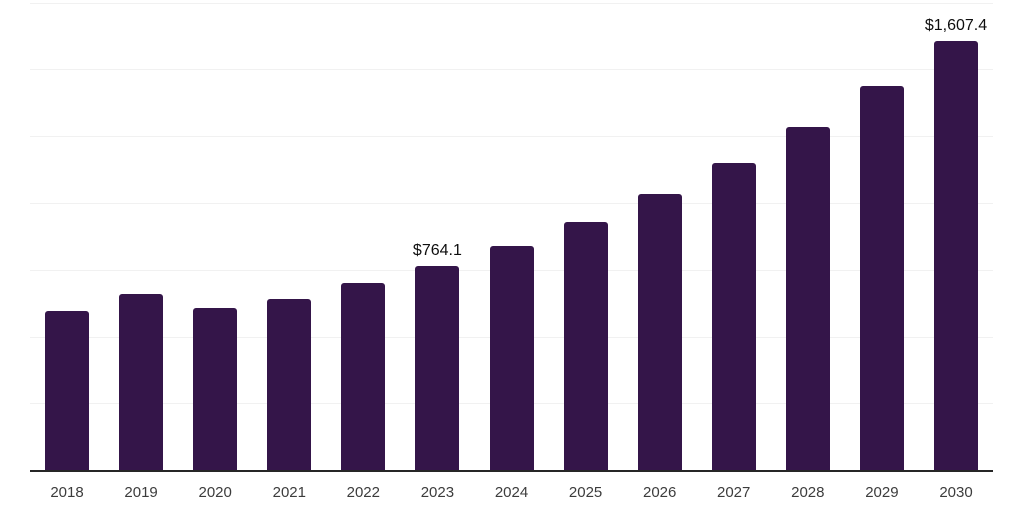 The image size is (1024, 512). I want to click on x-tick-2024: 2024, so click(511, 492).